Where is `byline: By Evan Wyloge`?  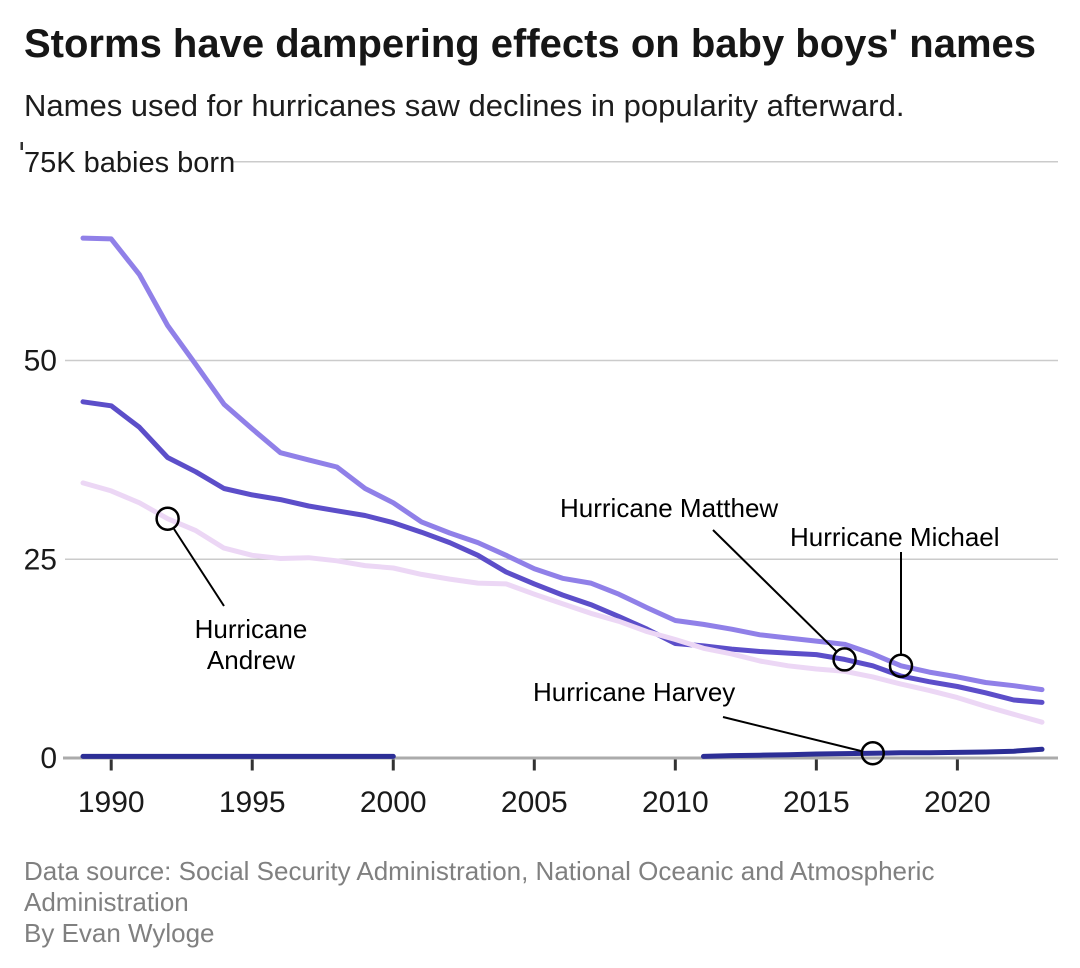
byline: By Evan Wyloge is located at coordinates (119, 933).